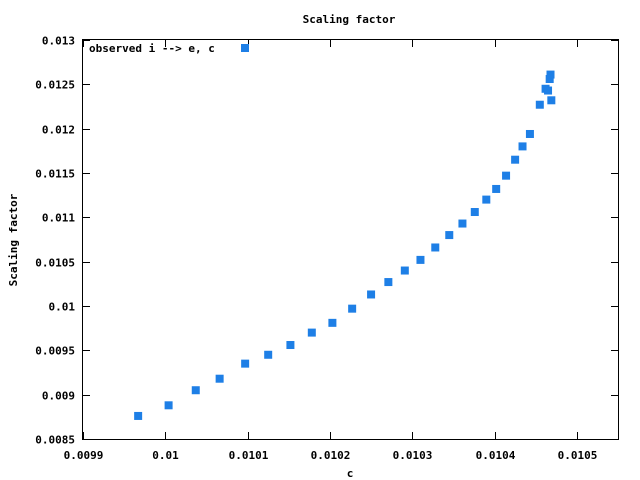 This screenshot has height=480, width=640. What do you see at coordinates (496, 455) in the screenshot?
I see `x-tick-label: 0.0104` at bounding box center [496, 455].